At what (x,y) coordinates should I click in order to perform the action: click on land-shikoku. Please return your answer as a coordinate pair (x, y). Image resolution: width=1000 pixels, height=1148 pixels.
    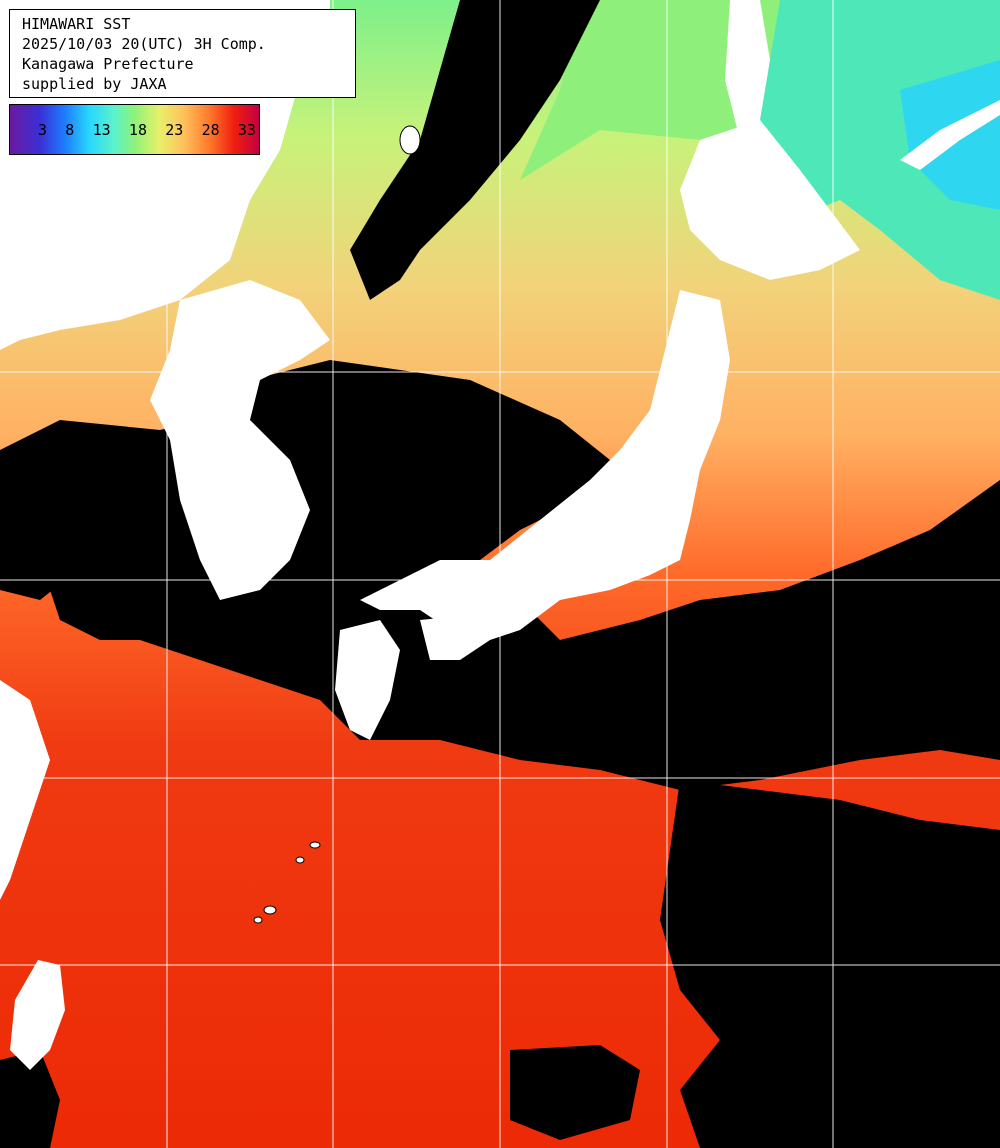
    Looking at the image, I should click on (455, 637).